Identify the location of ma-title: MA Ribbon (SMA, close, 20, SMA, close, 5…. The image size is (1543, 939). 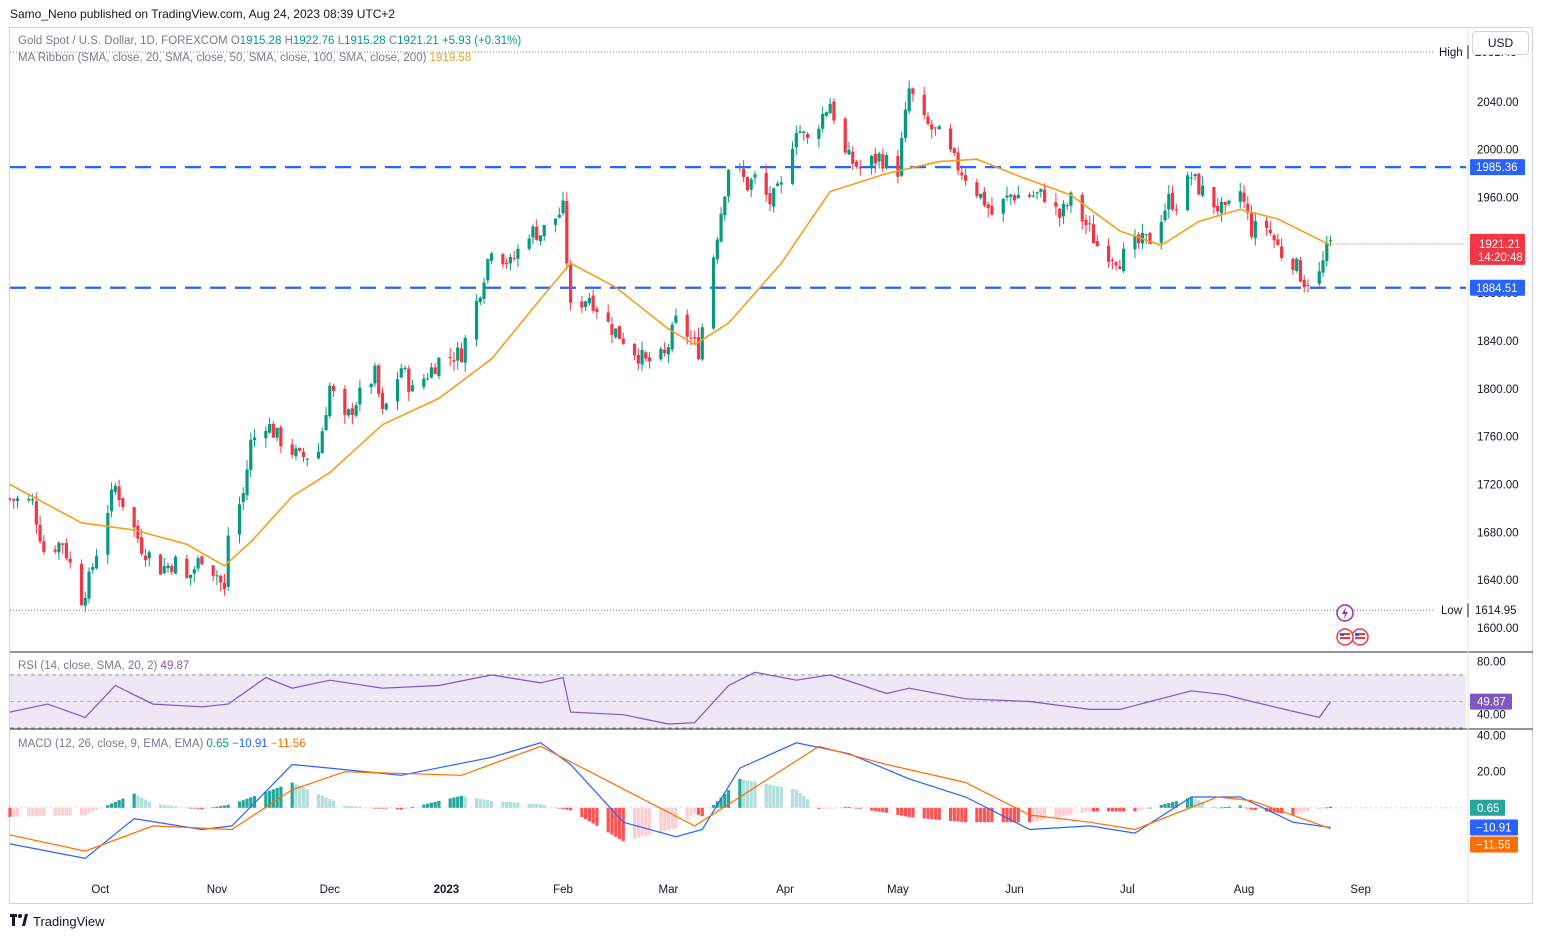
(222, 58).